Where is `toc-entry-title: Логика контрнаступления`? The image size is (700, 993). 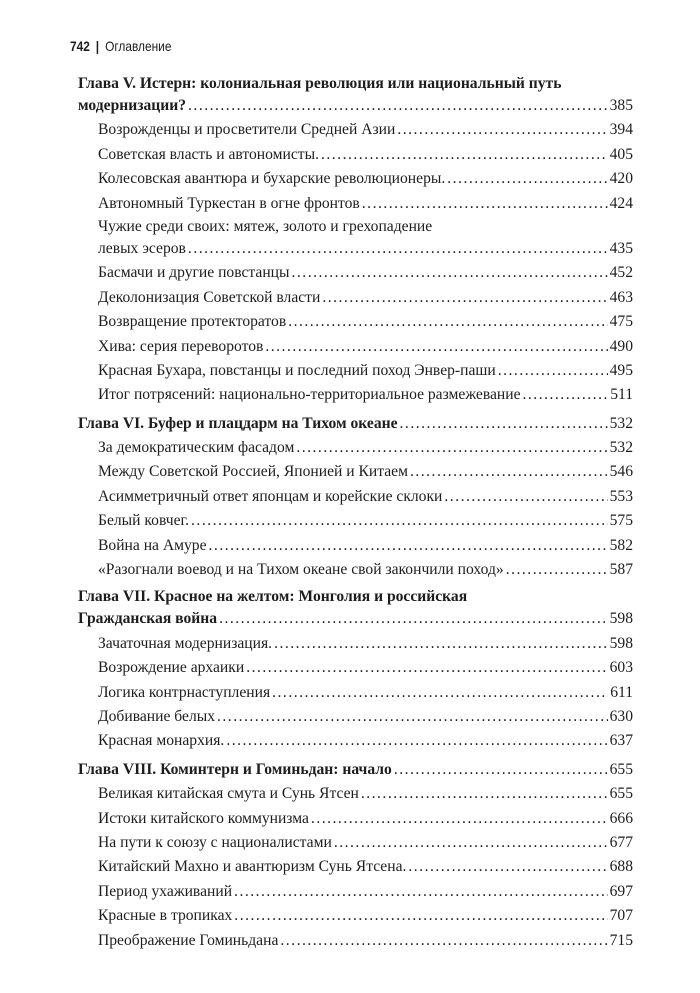
toc-entry-title: Логика контрнаступления is located at coordinates (184, 692).